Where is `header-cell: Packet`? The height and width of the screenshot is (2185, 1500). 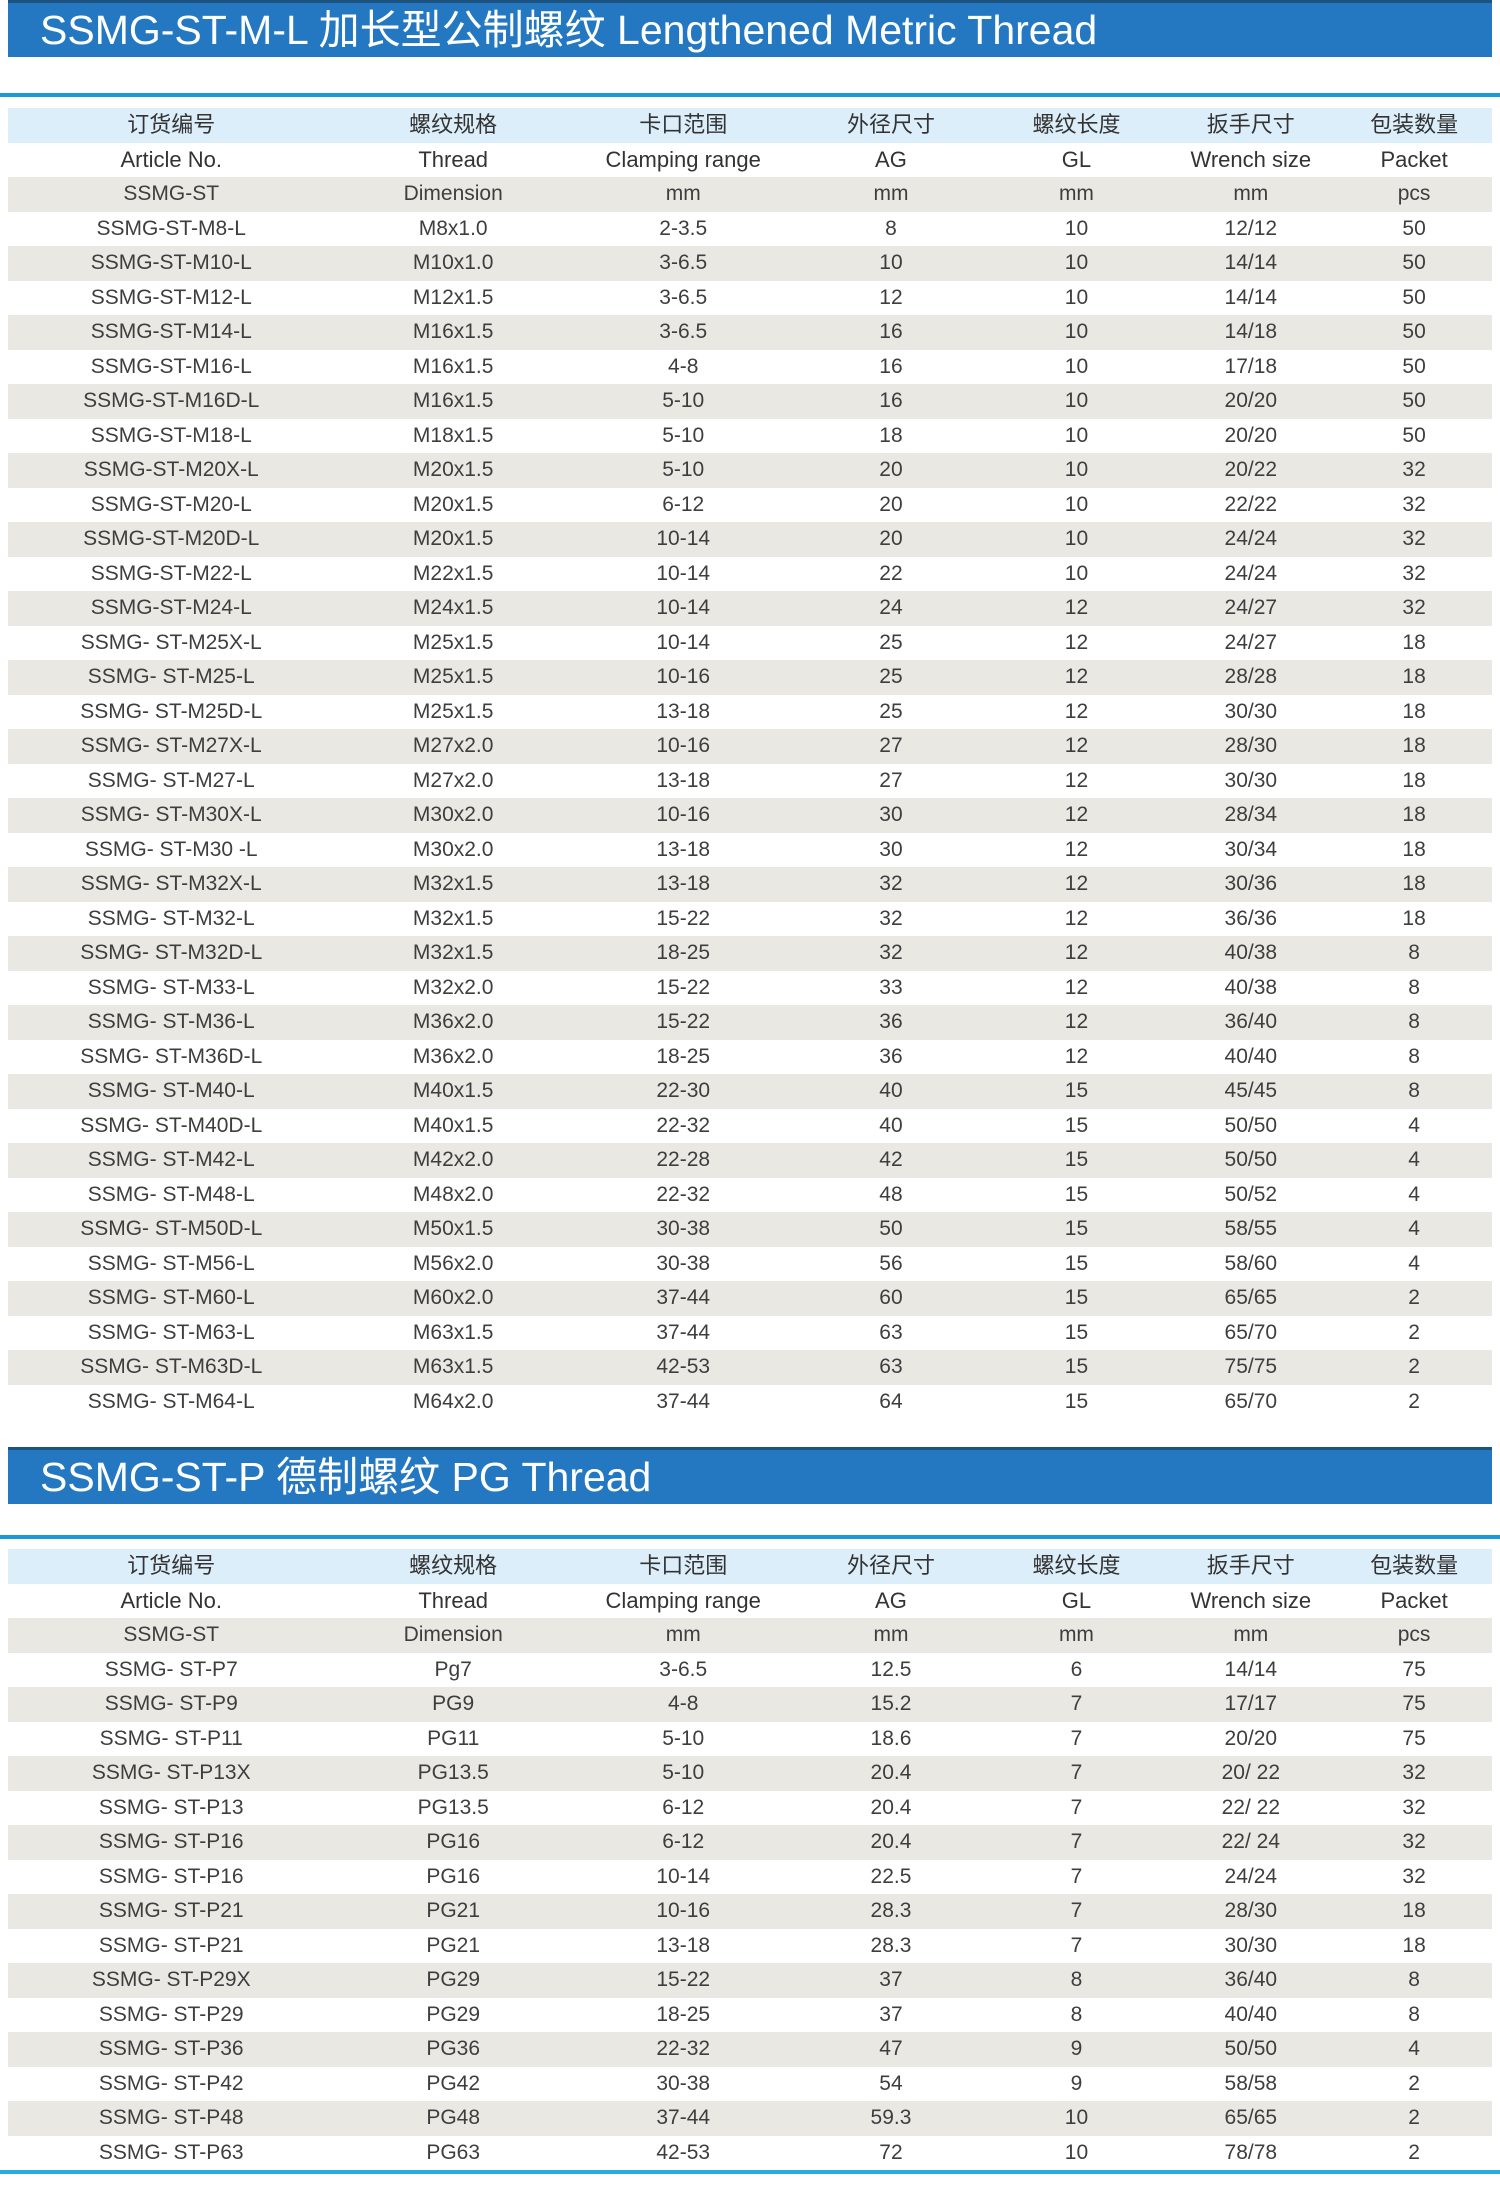 header-cell: Packet is located at coordinates (1414, 159).